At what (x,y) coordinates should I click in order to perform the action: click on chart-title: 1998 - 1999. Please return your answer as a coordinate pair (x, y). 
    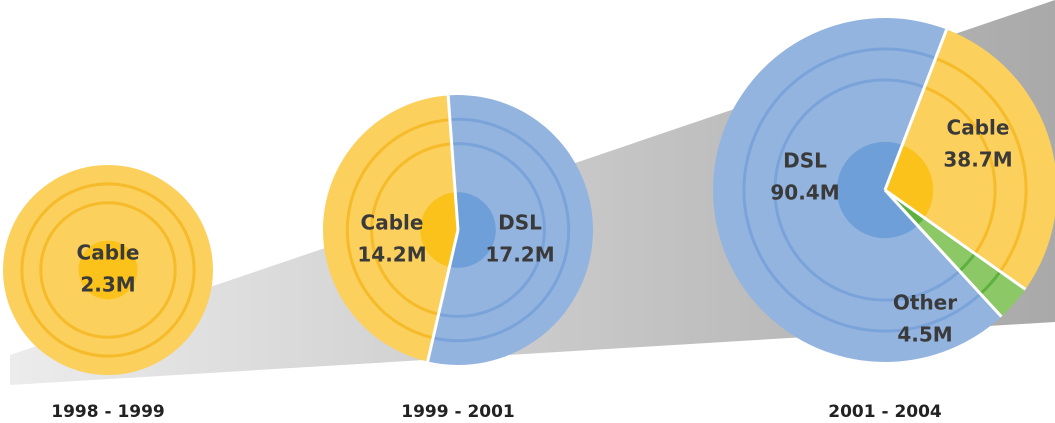
    Looking at the image, I should click on (108, 412).